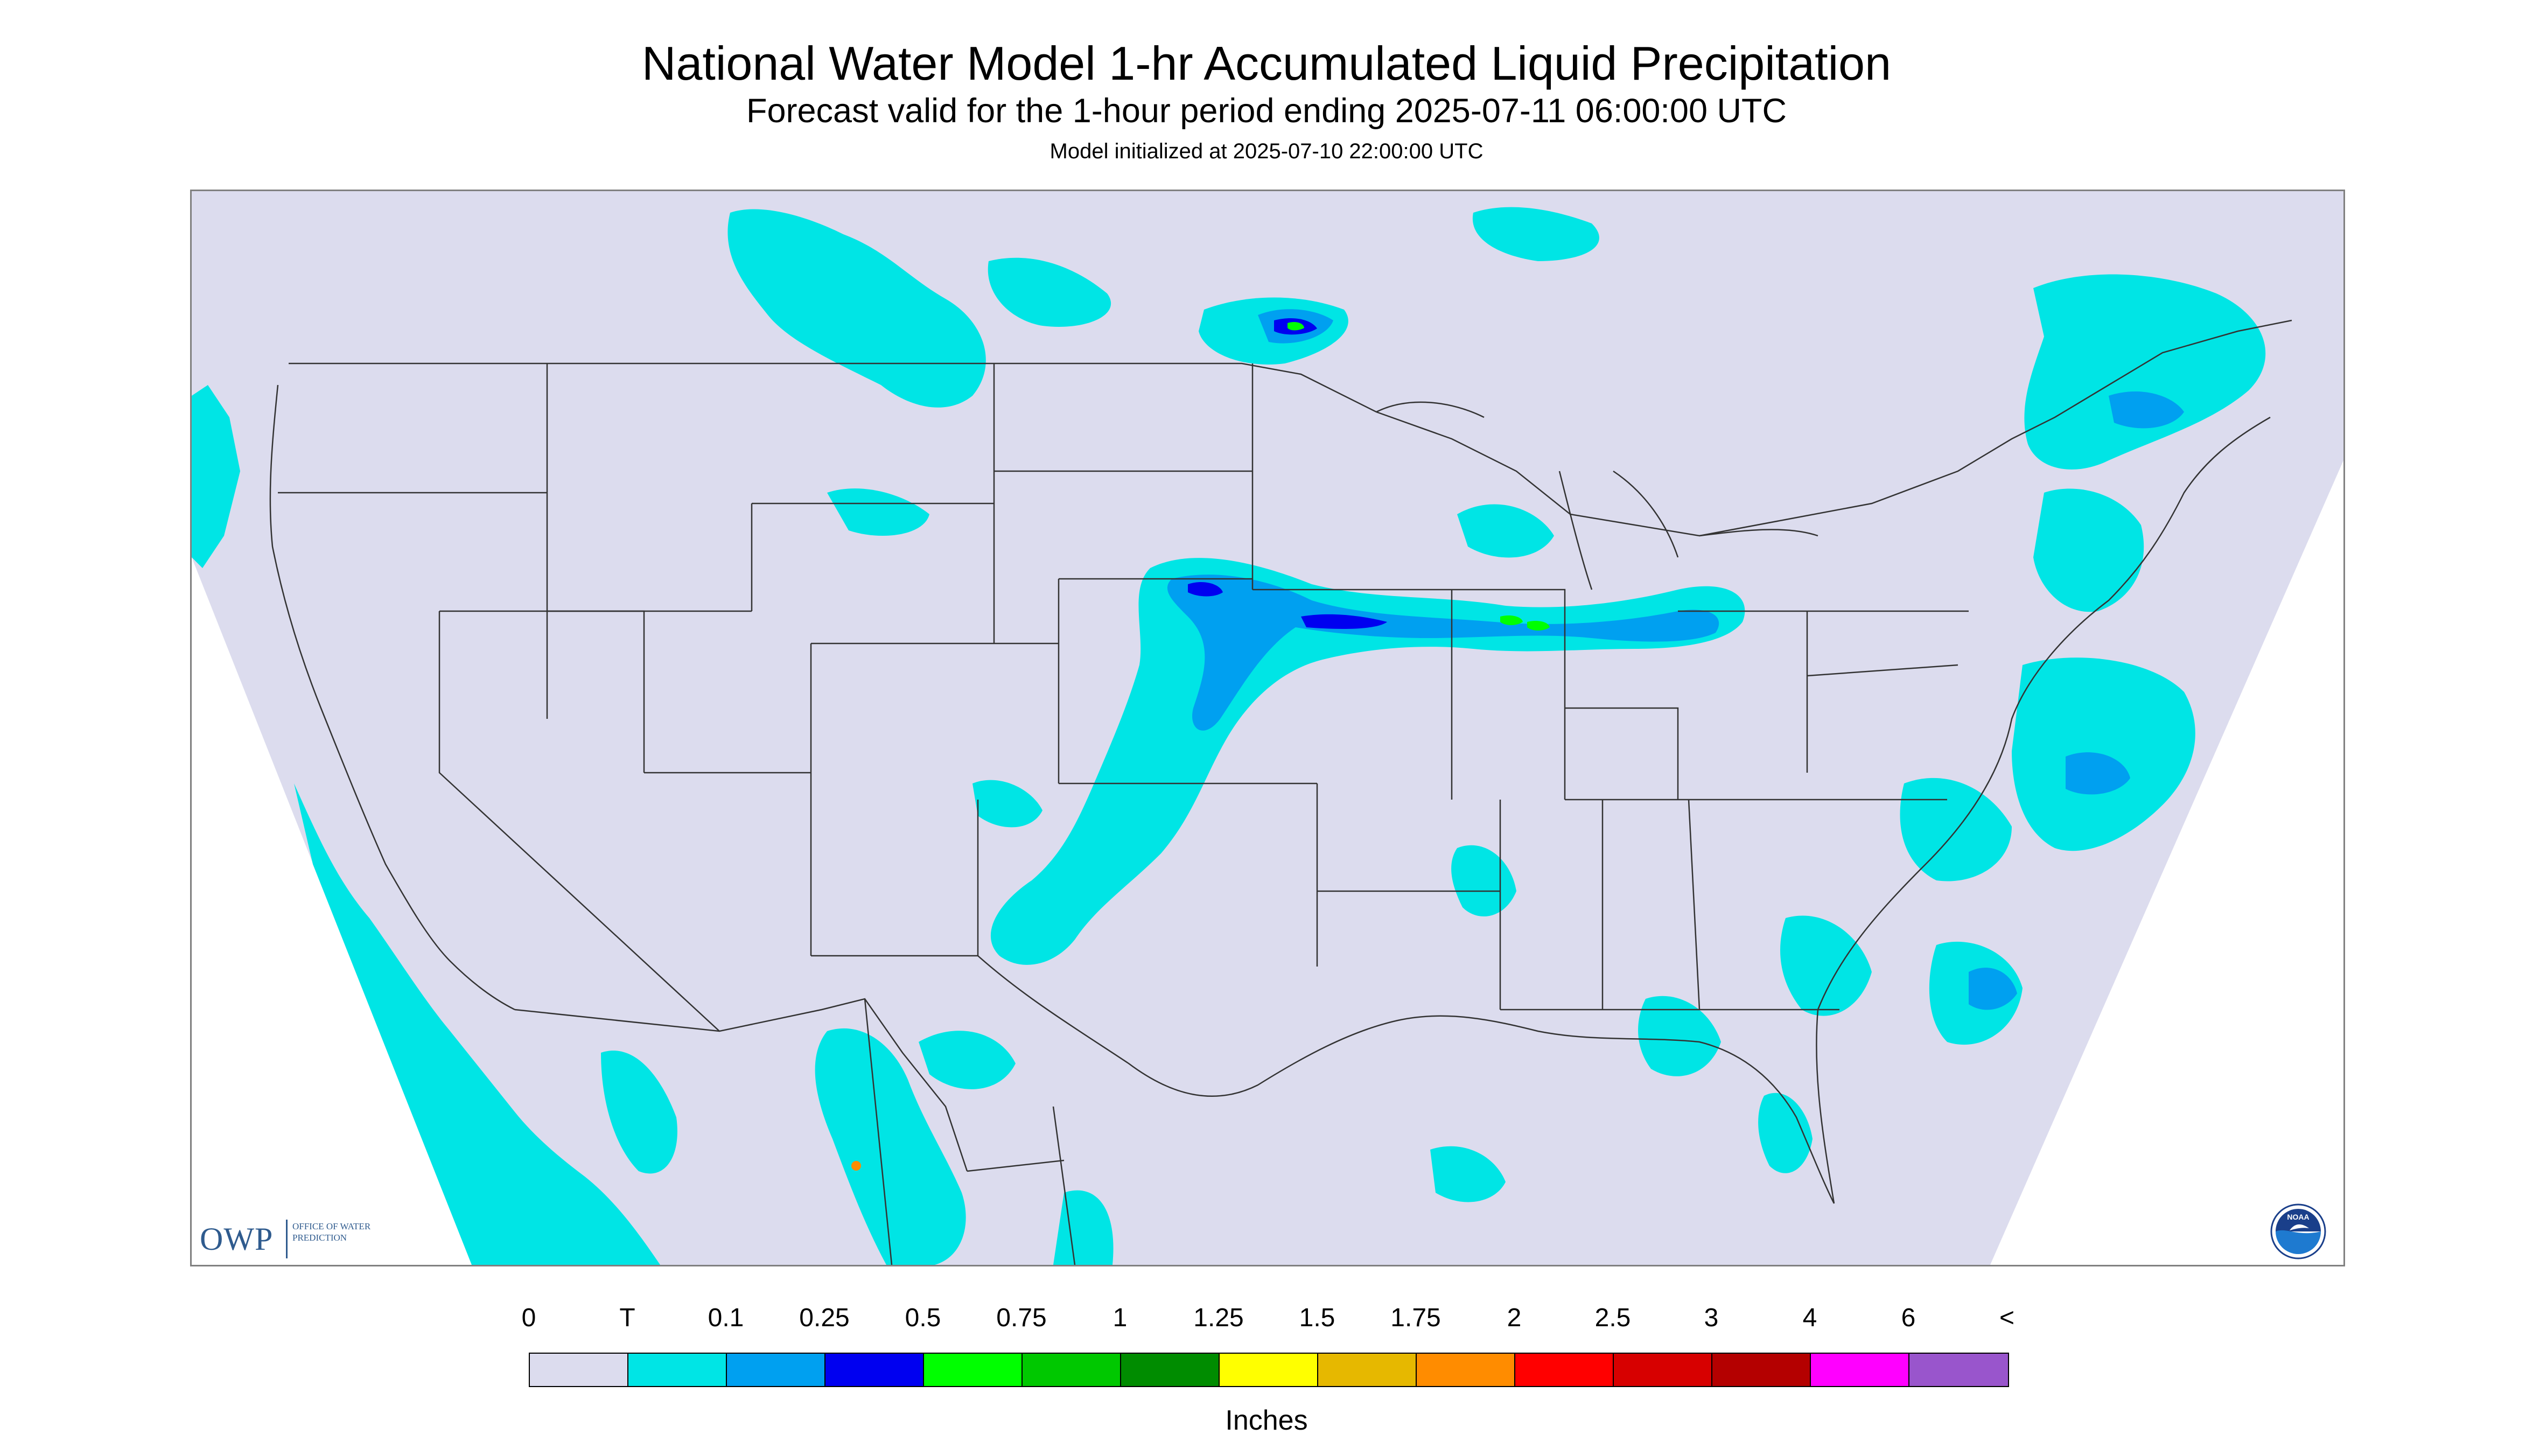 This screenshot has width=2533, height=1456. Describe the element at coordinates (1007, 804) in the screenshot. I see `precip-texas-panhandle` at that location.